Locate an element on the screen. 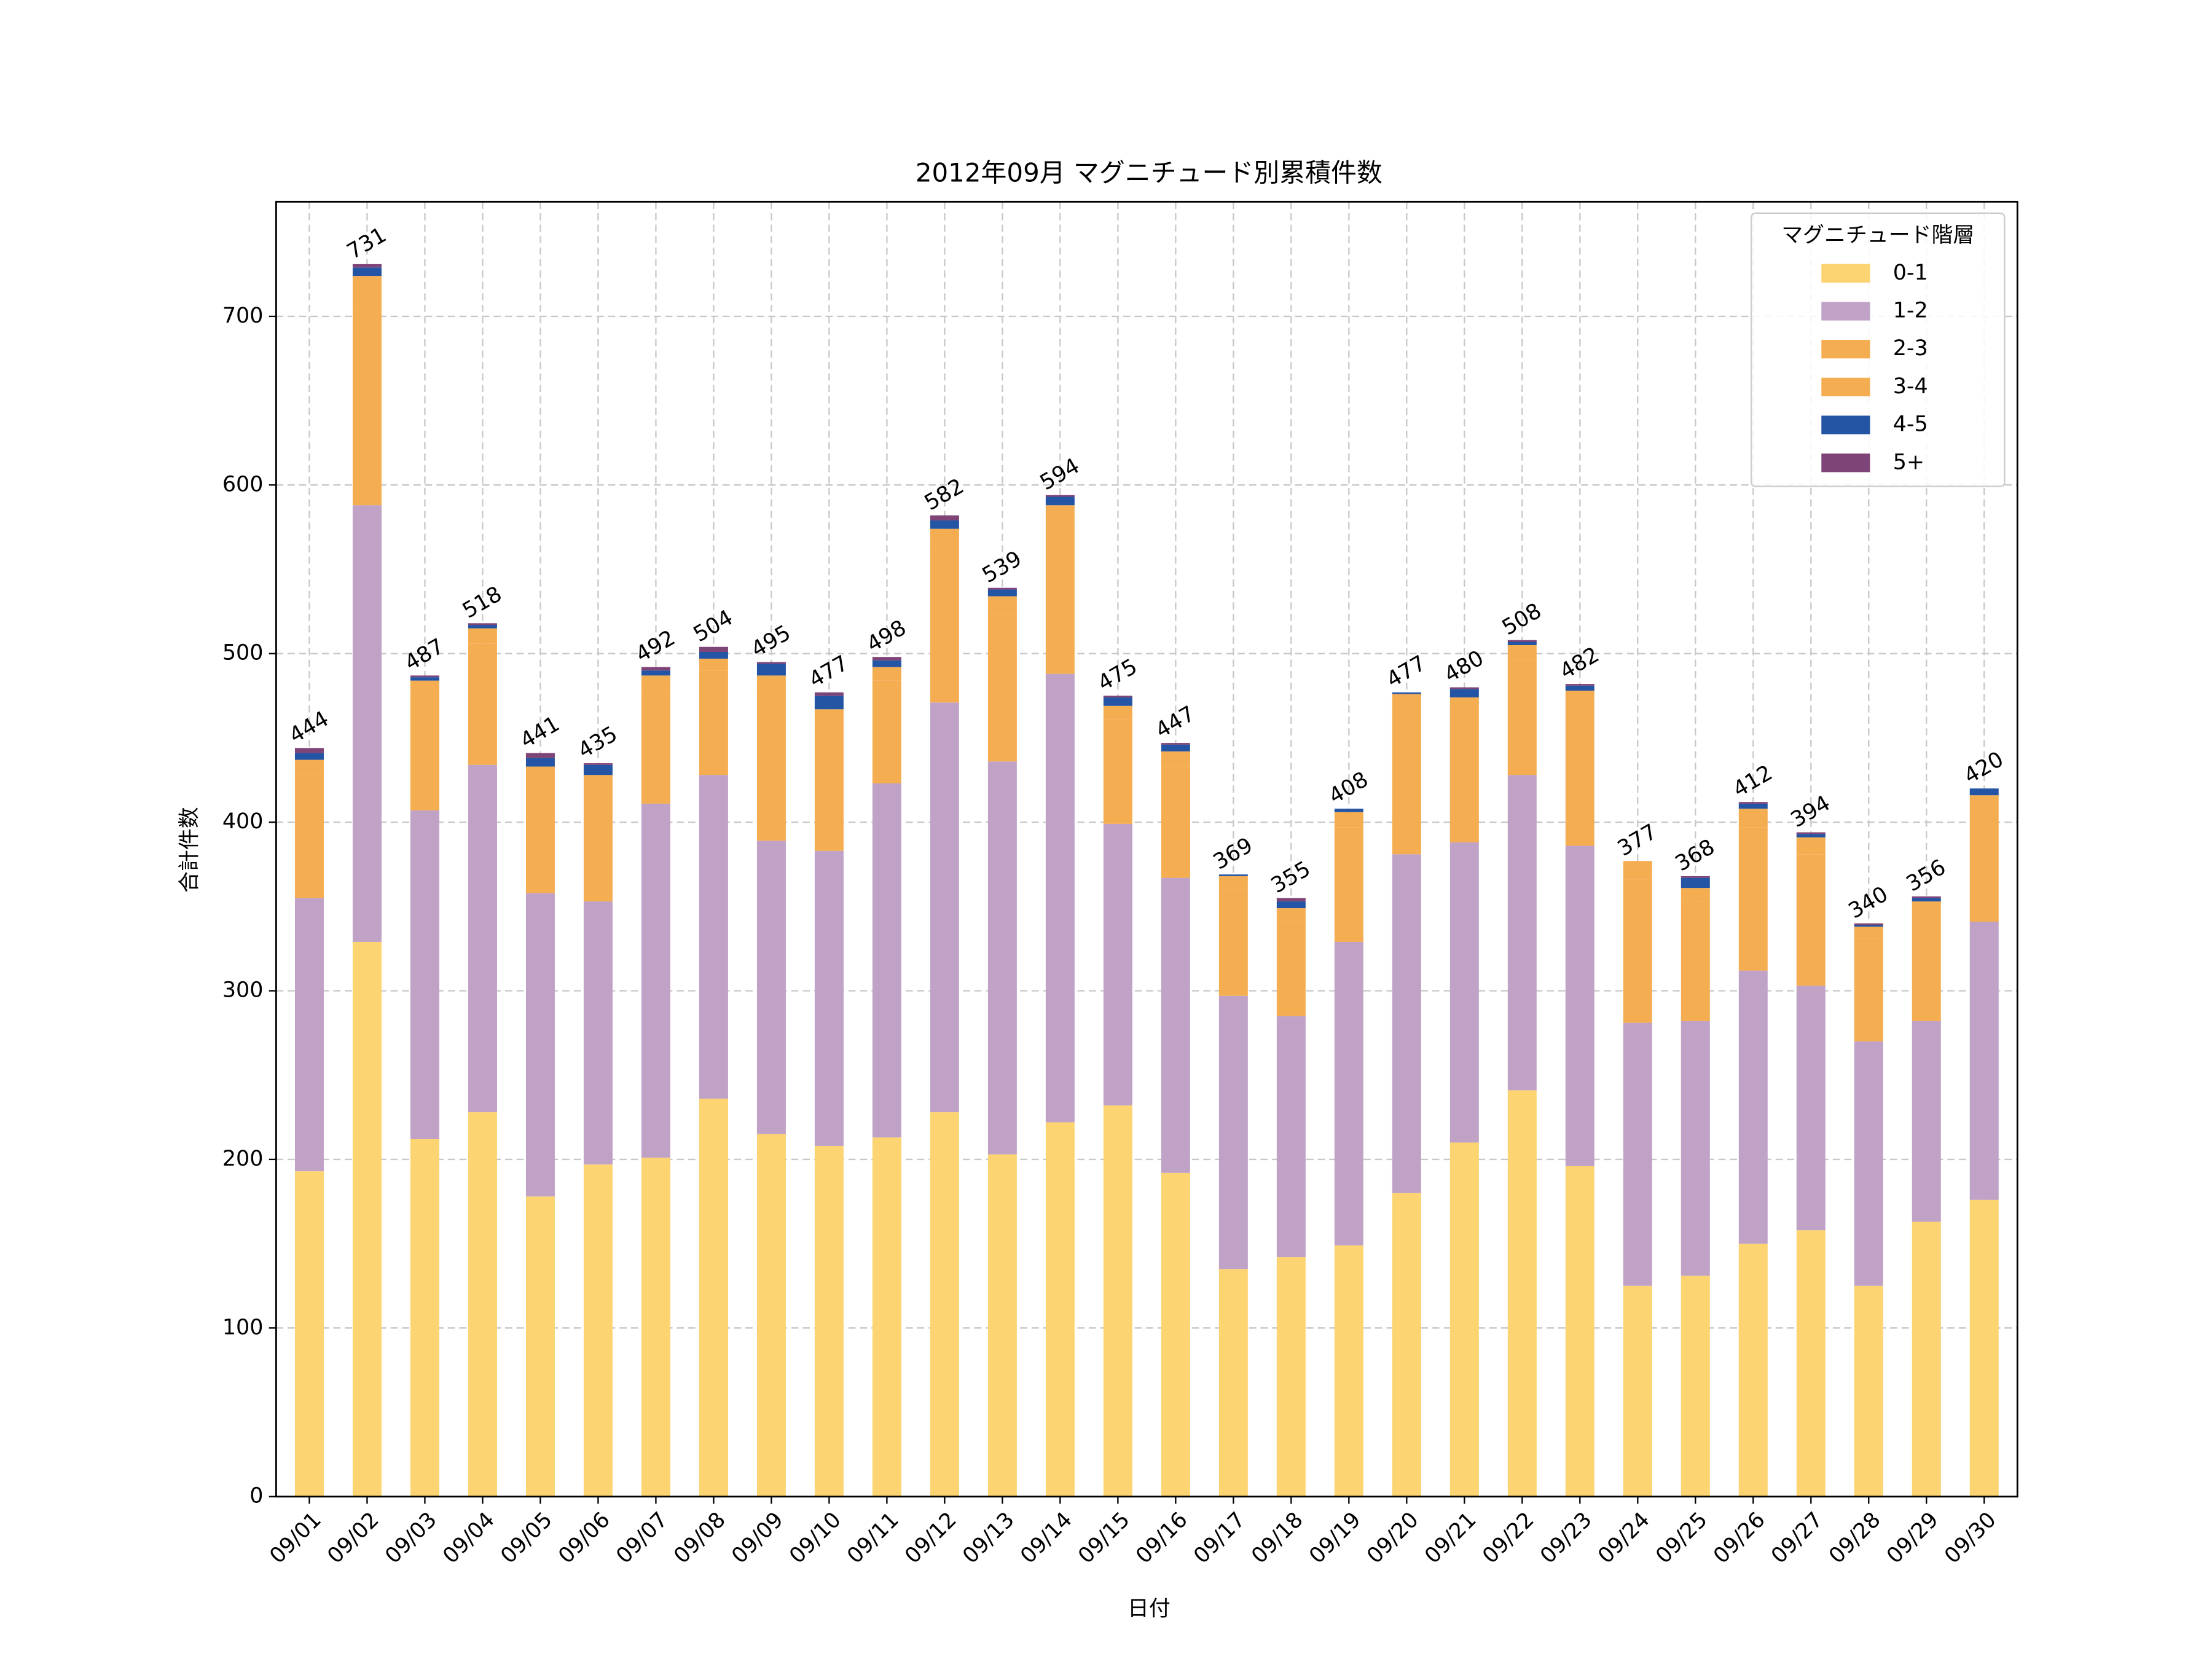  y-tick-label: 500 is located at coordinates (243, 653).